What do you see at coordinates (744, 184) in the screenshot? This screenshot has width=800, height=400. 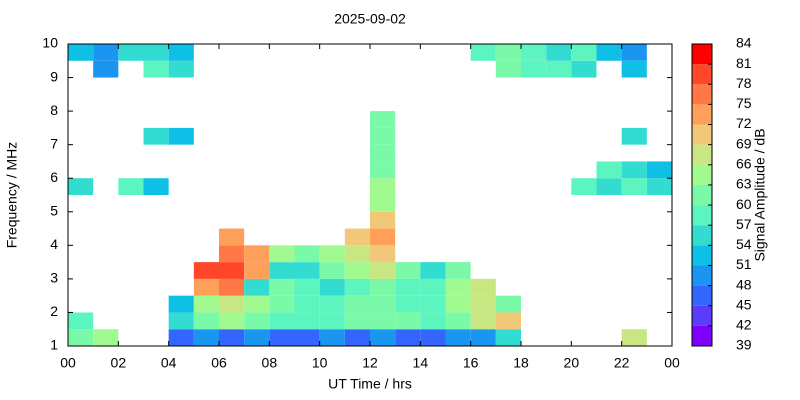 I see `colorbar-tick-label: 63` at bounding box center [744, 184].